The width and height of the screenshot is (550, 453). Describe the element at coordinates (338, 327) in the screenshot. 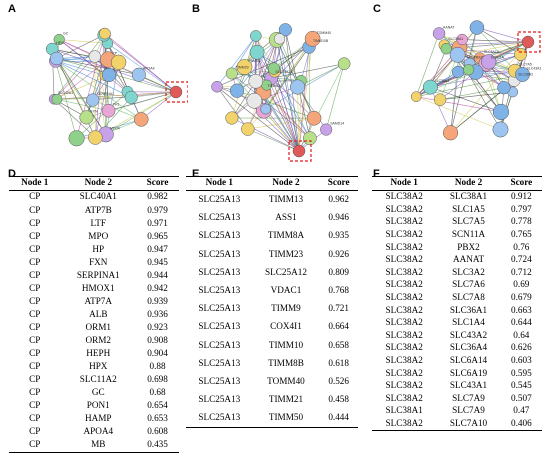

I see `score-cell: 0.664` at that location.